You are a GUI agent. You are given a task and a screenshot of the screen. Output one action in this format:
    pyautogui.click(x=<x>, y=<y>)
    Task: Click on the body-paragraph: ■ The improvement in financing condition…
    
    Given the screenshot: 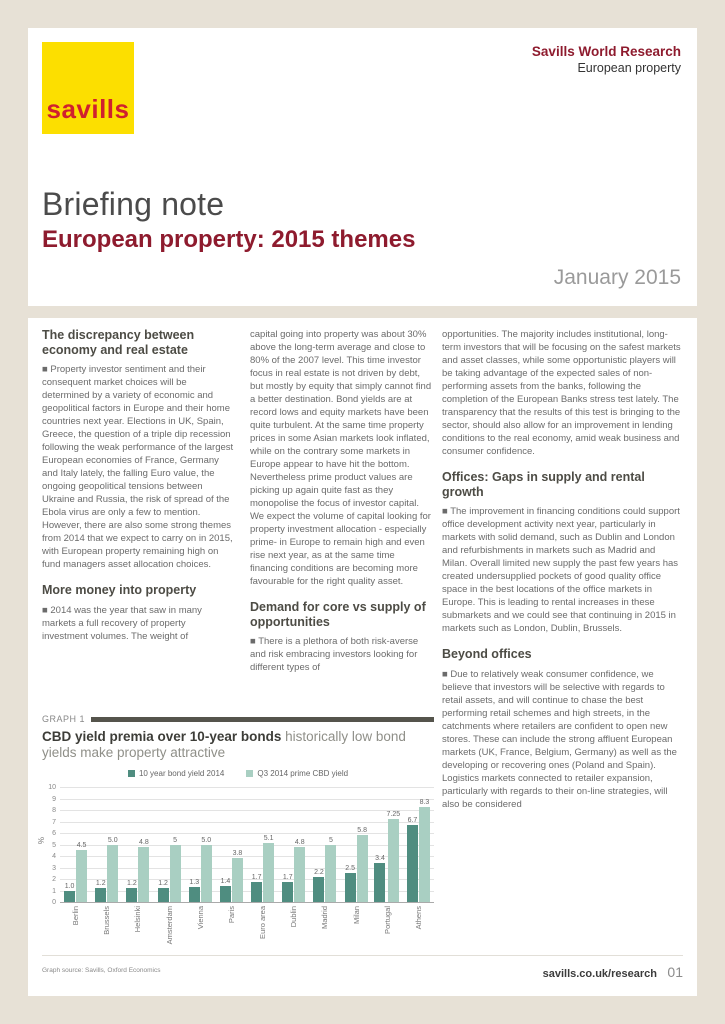 What is the action you would take?
    pyautogui.click(x=561, y=570)
    